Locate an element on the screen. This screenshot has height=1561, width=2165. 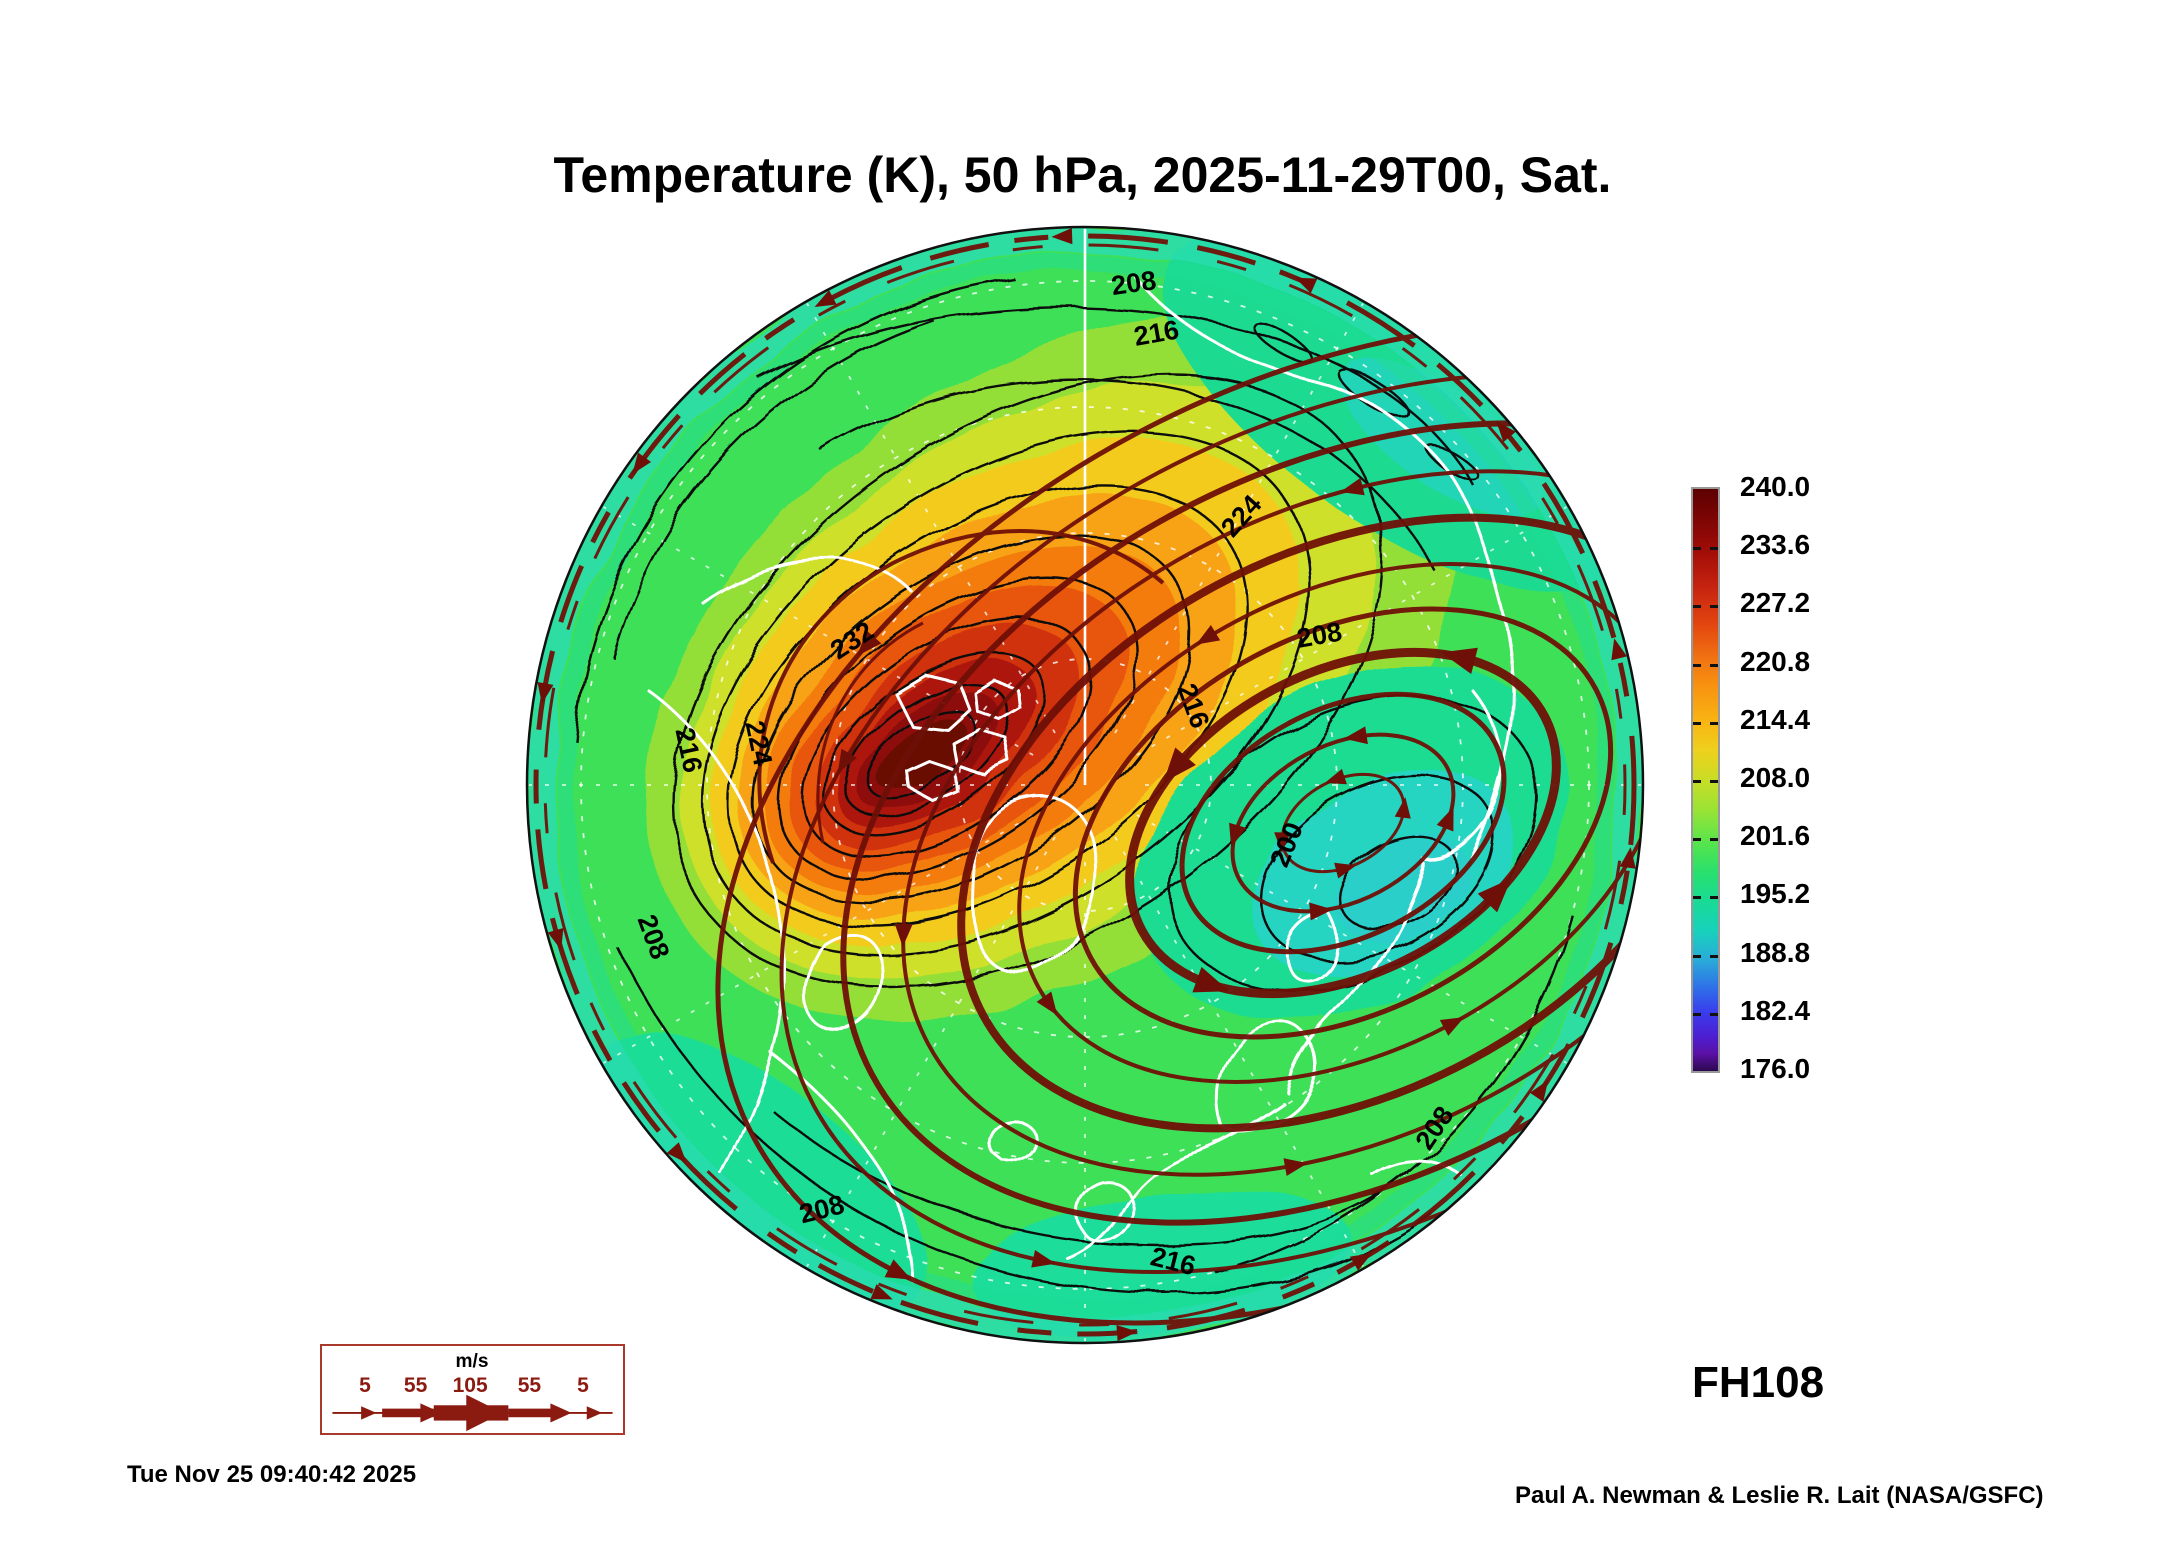
contour-label: 208 is located at coordinates (1133, 283).